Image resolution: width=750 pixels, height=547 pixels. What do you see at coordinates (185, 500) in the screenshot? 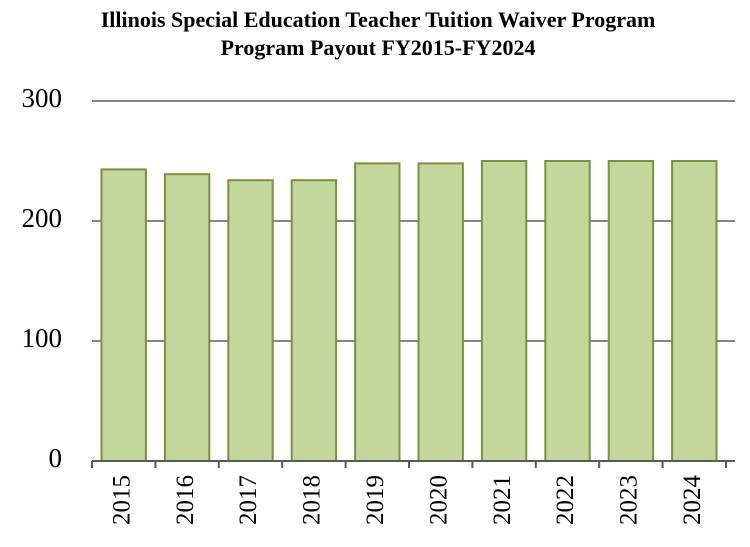
I see `x-tick-label: 2016` at bounding box center [185, 500].